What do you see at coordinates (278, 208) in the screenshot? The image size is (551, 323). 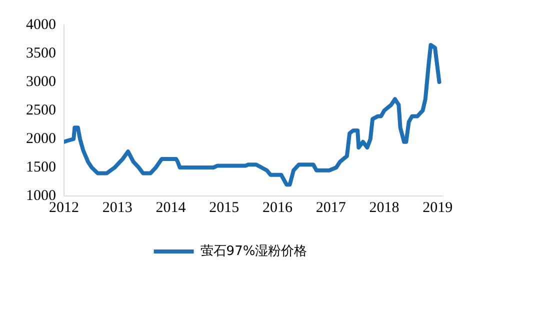 I see `x-tick-label: 2016` at bounding box center [278, 208].